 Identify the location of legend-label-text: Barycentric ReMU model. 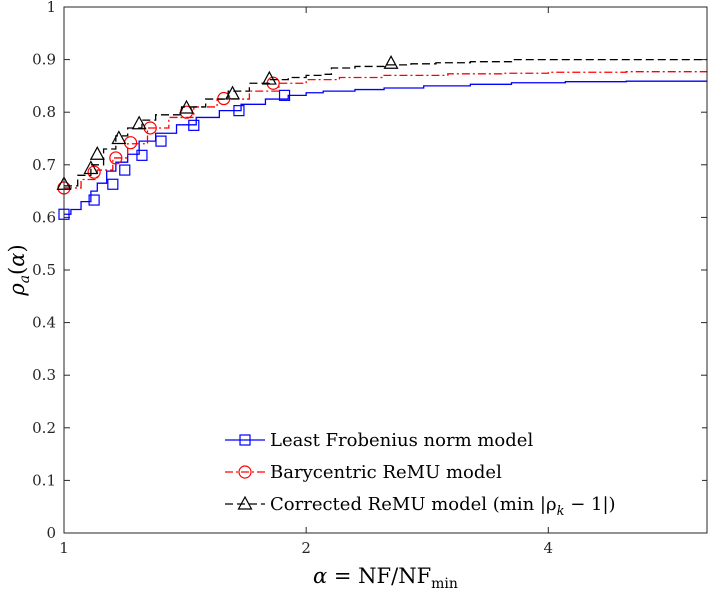
(386, 472).